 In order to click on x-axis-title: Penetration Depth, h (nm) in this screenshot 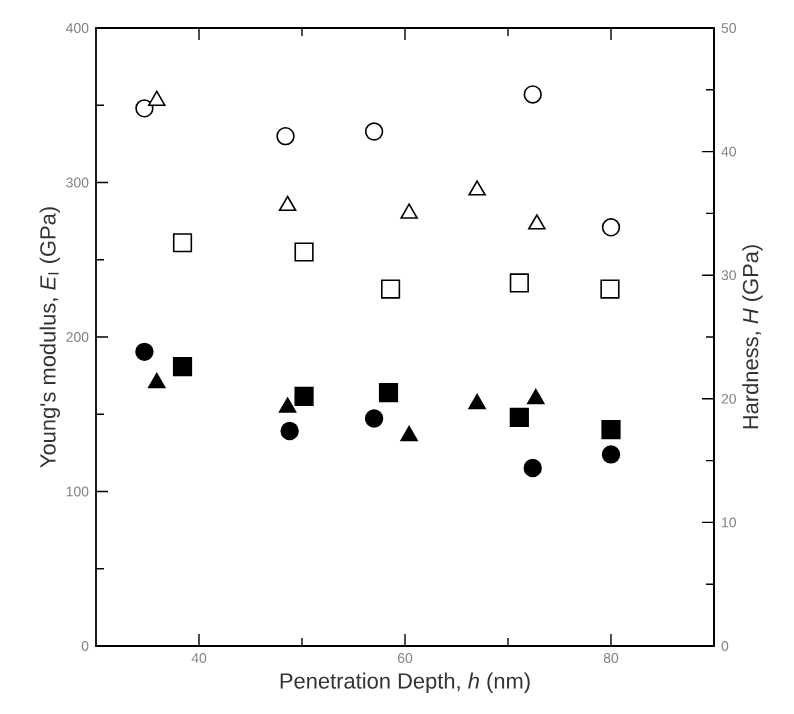, I will do `click(405, 683)`.